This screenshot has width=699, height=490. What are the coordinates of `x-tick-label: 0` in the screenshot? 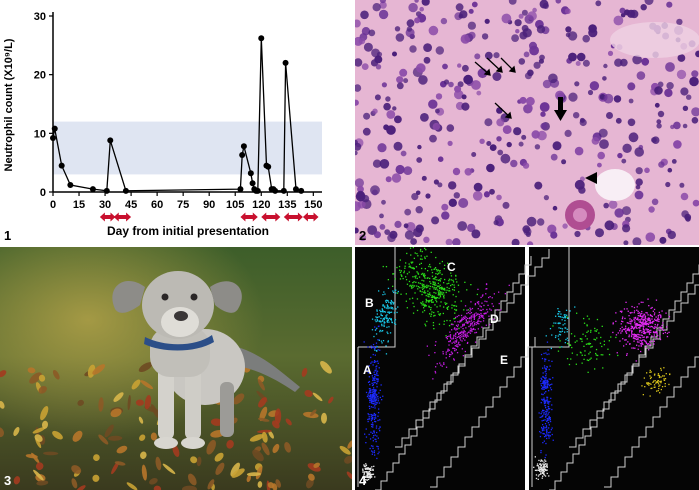 It's located at (53, 205).